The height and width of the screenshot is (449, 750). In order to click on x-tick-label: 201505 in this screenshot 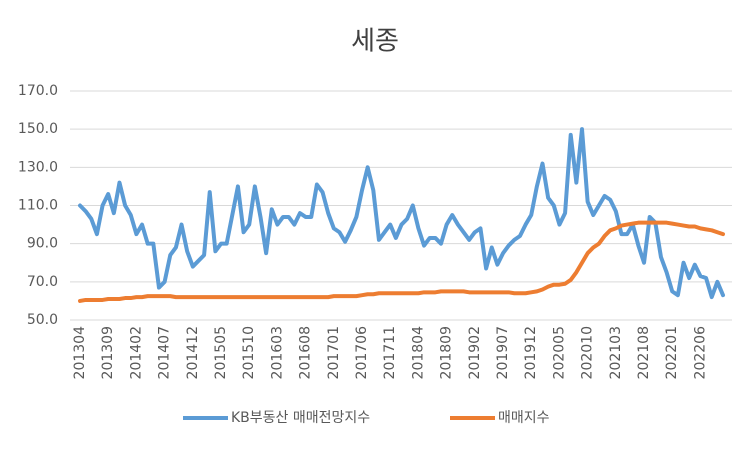, I will do `click(221, 352)`.